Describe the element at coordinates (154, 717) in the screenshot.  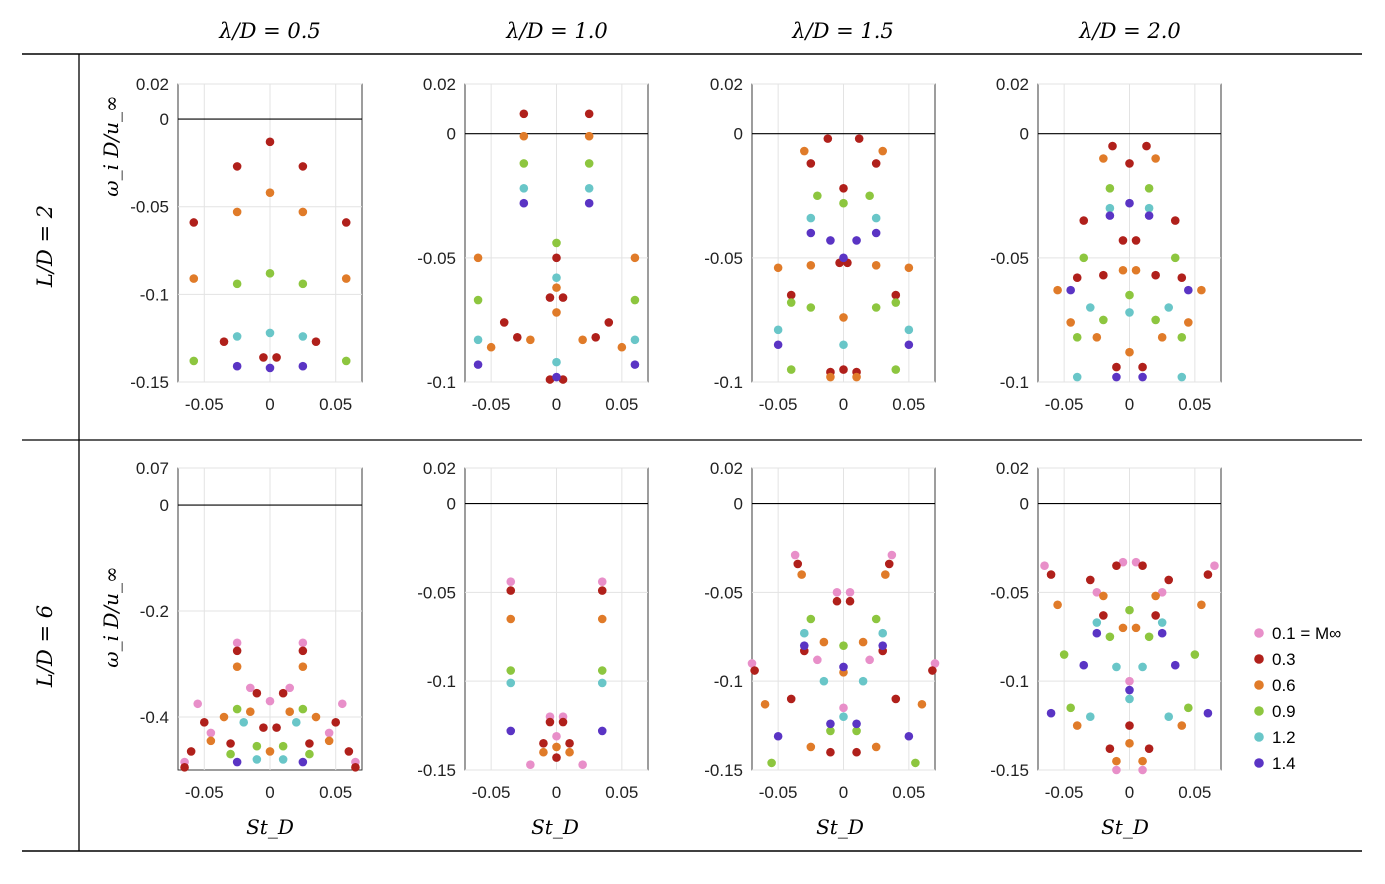
I see `y-tick-label: -0.4` at that location.